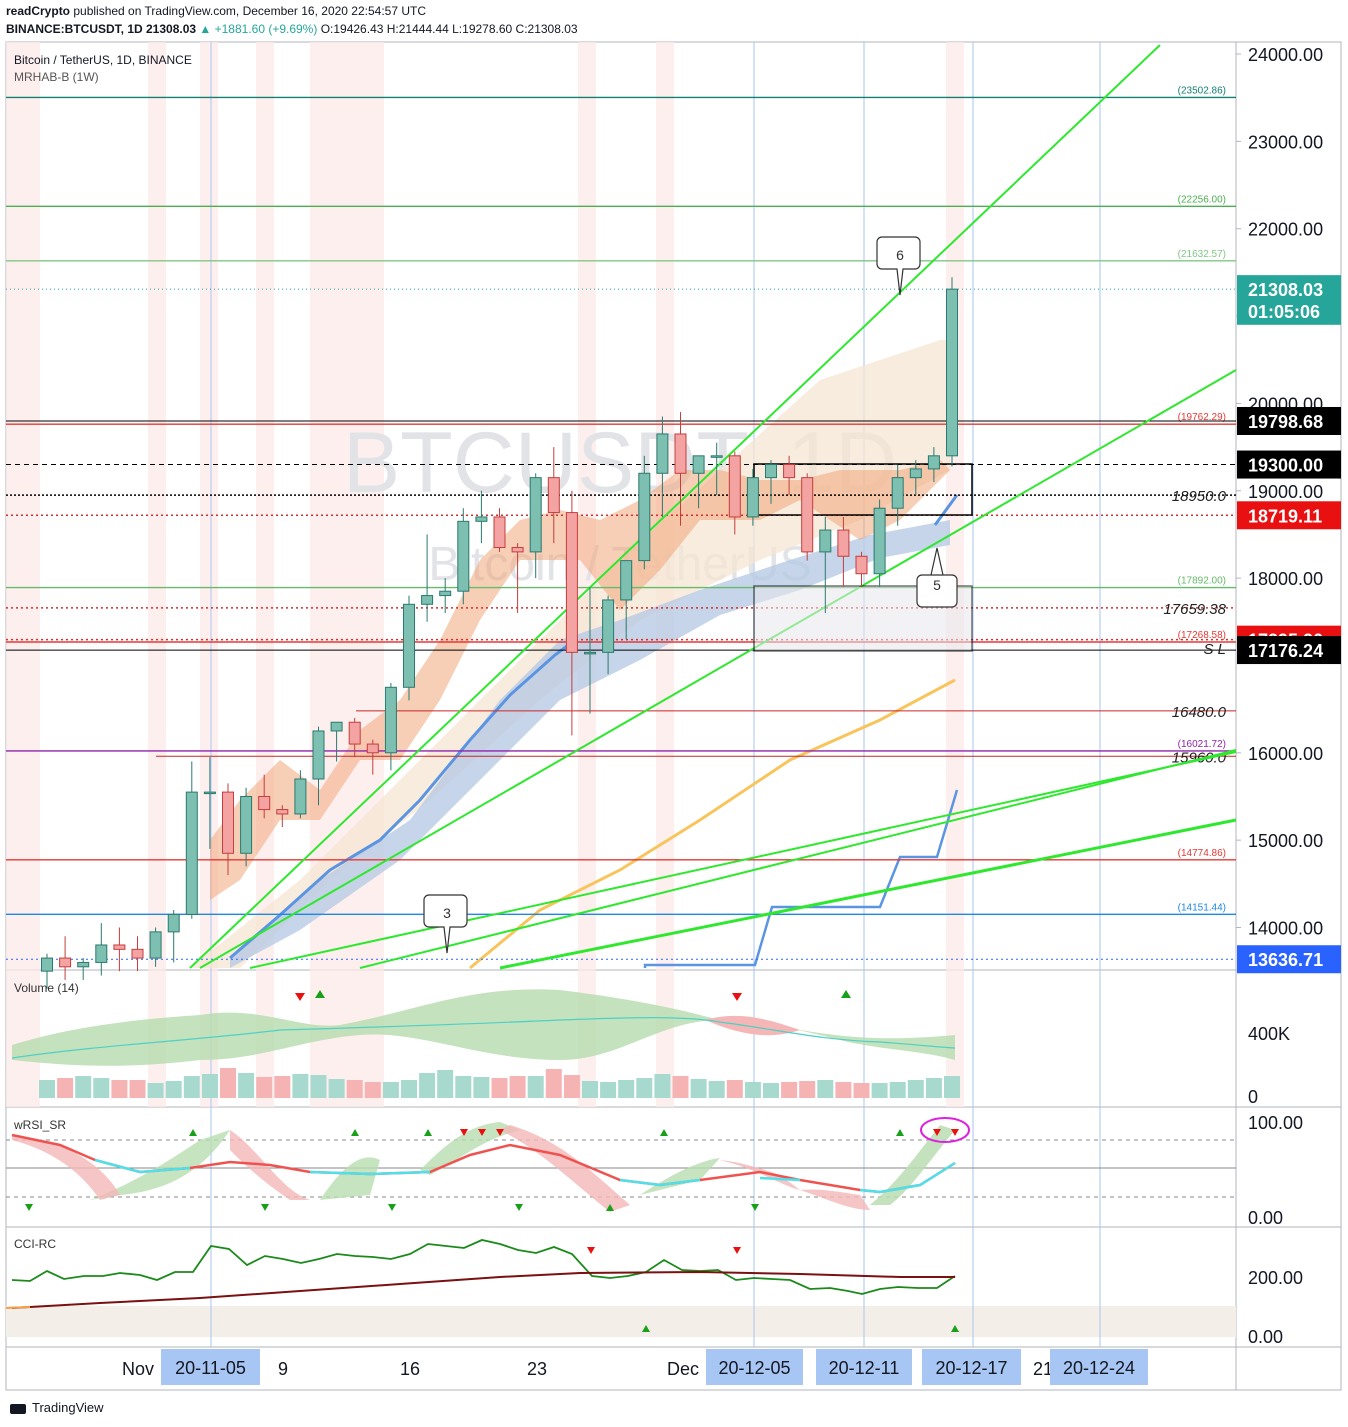 The image size is (1348, 1427). I want to click on tradingview-footer: TradingView, so click(57, 1407).